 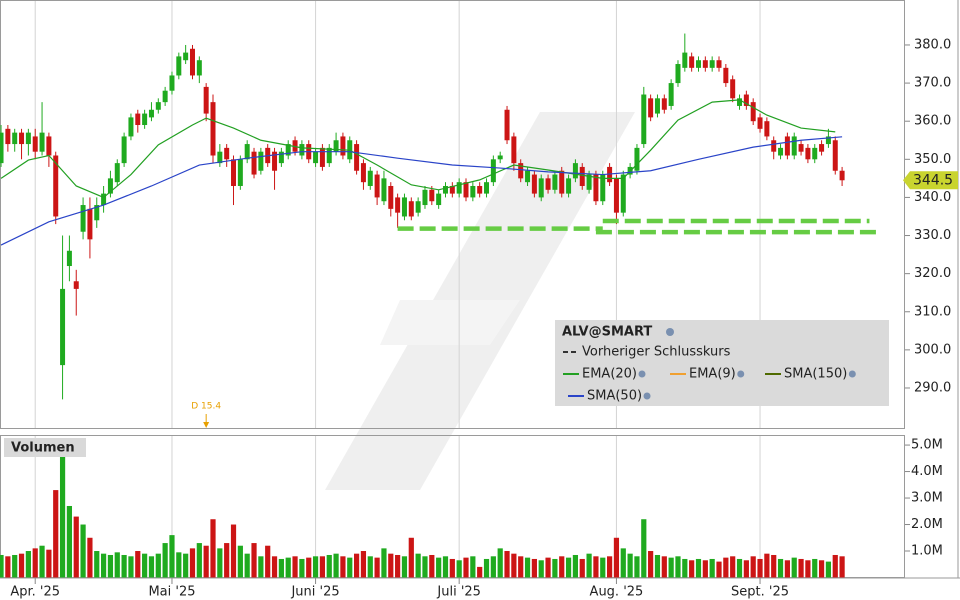 I want to click on watermark, so click(x=450, y=322).